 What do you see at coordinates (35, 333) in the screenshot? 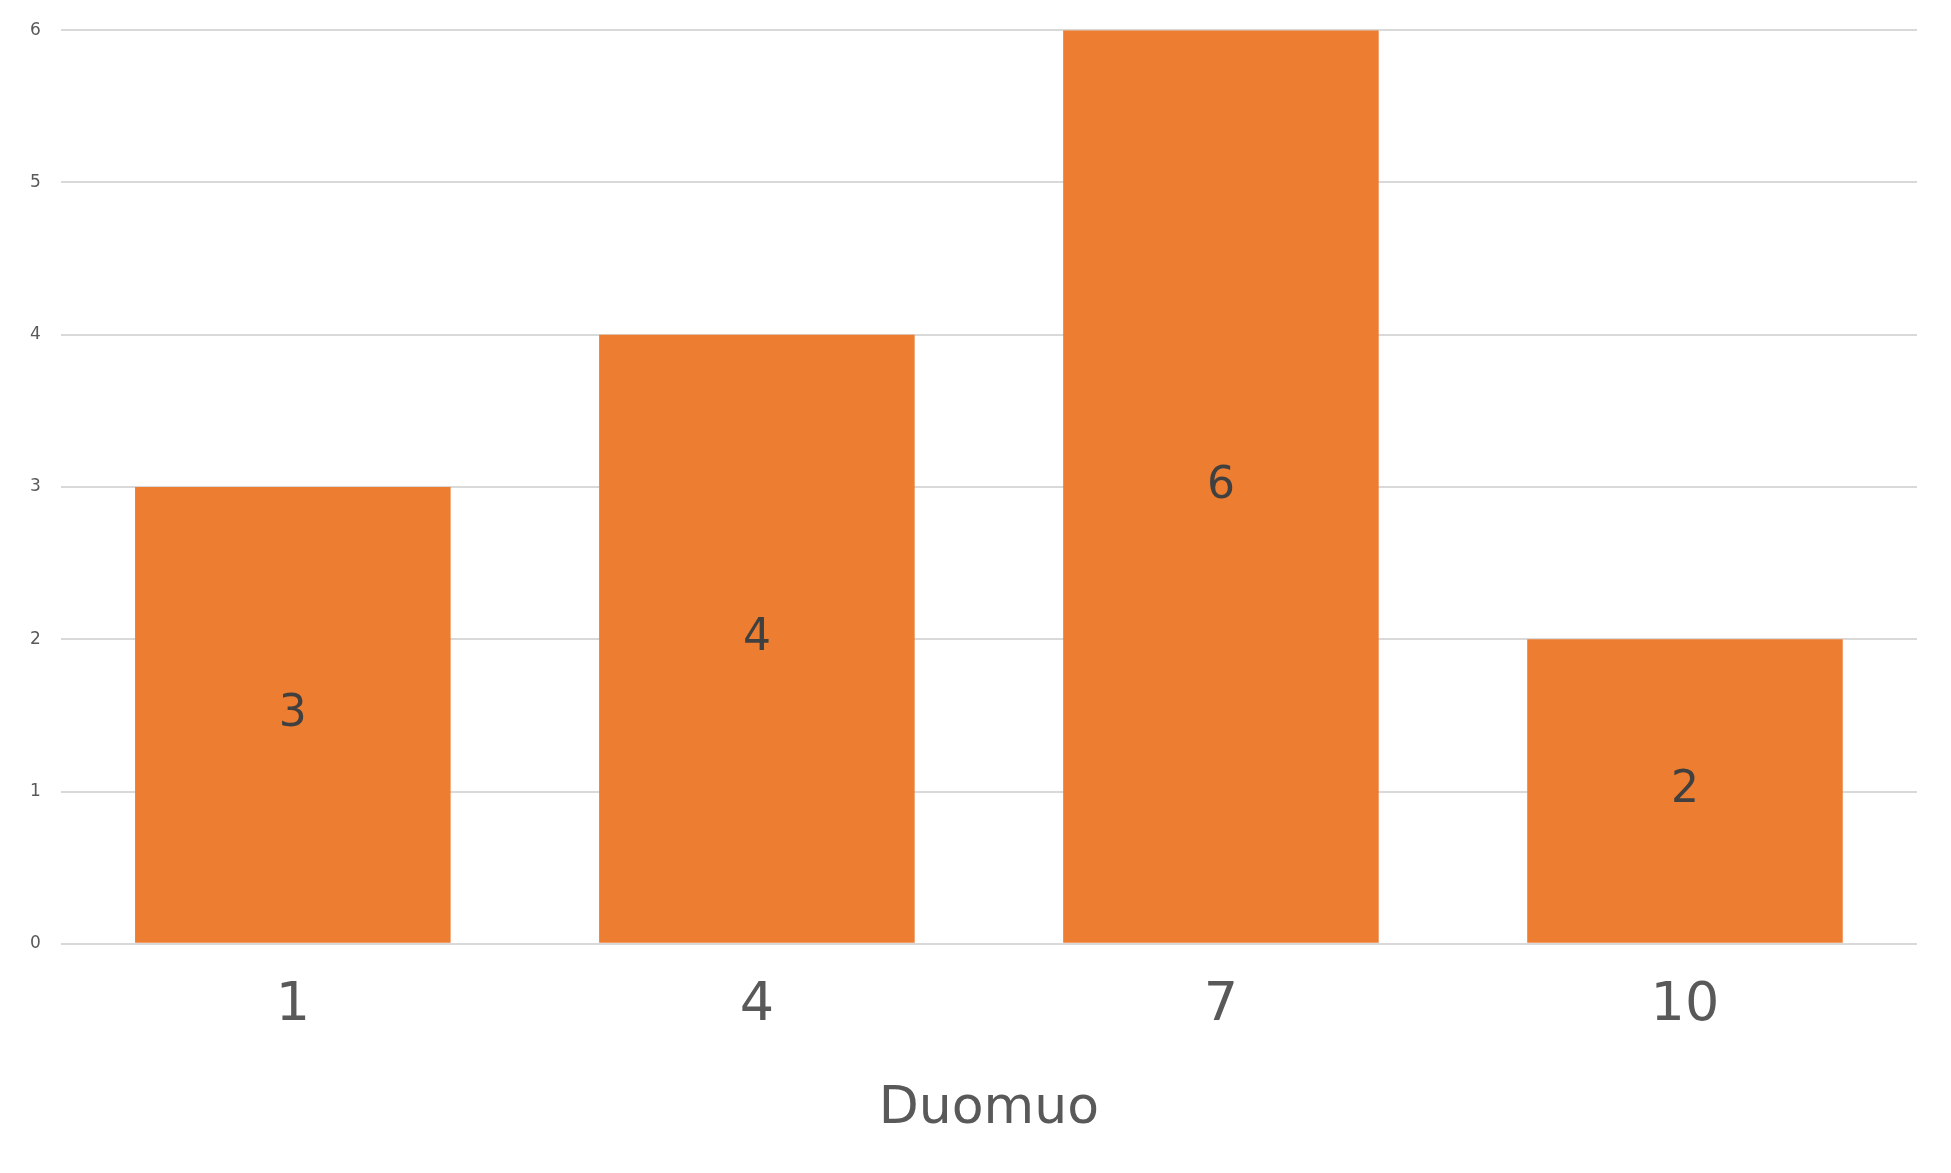
I see `y-tick-label: 4` at bounding box center [35, 333].